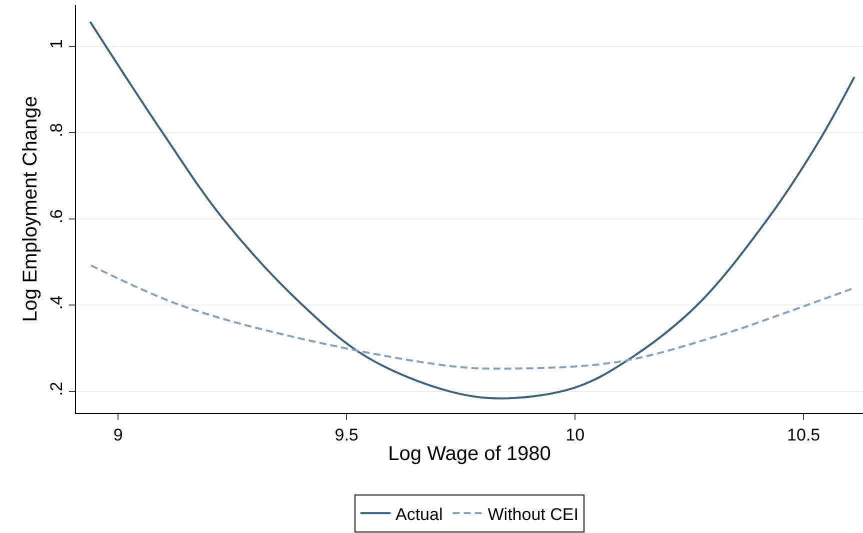  What do you see at coordinates (56, 216) in the screenshot?
I see `y-tick-label: .6` at bounding box center [56, 216].